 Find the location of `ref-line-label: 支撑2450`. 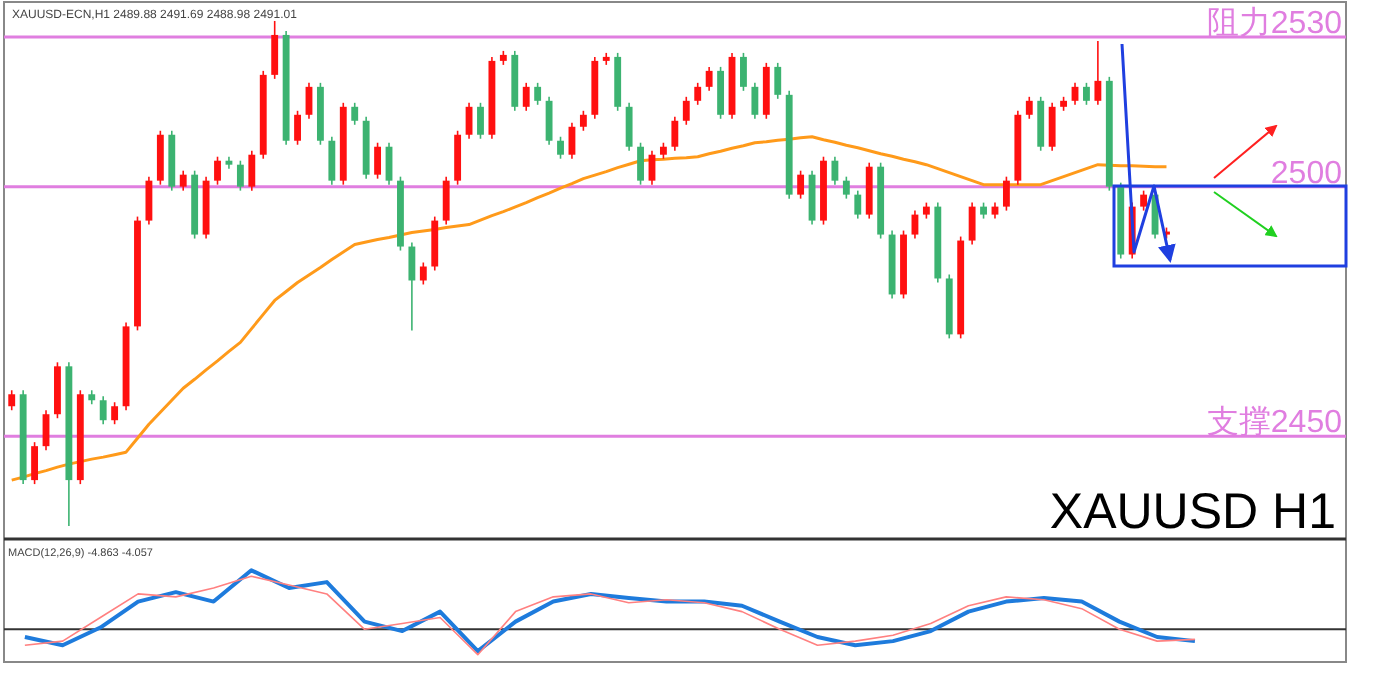

ref-line-label: 支撑2450 is located at coordinates (1274, 422).